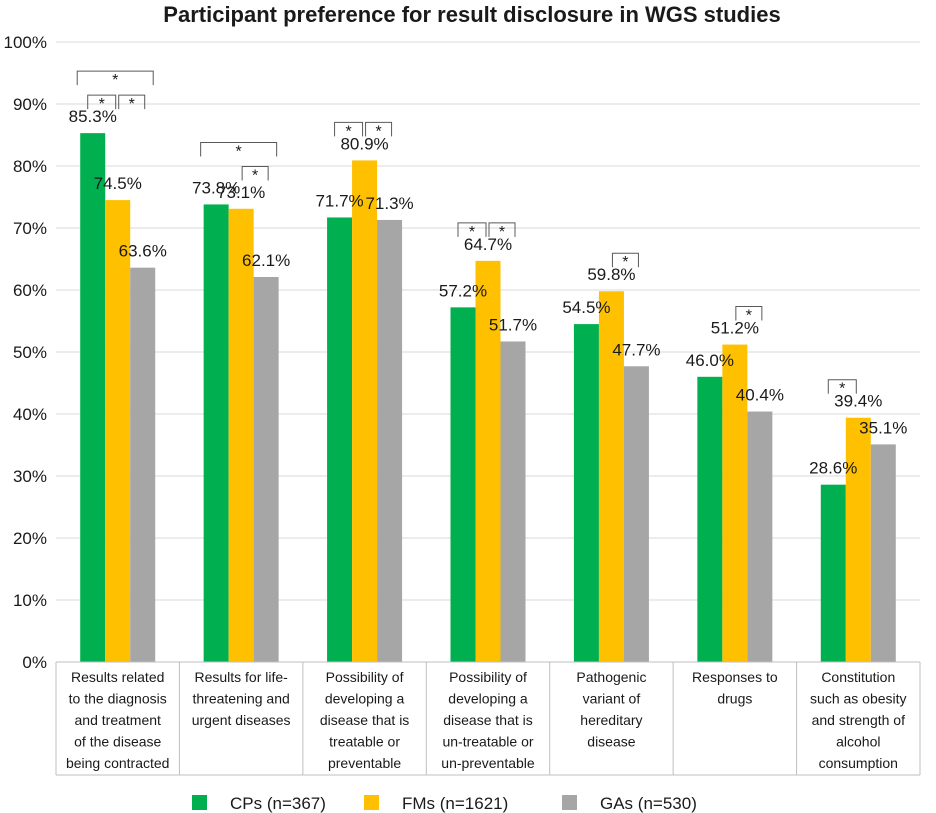 This screenshot has width=936, height=813. I want to click on y-tick-label: 50%, so click(30, 352).